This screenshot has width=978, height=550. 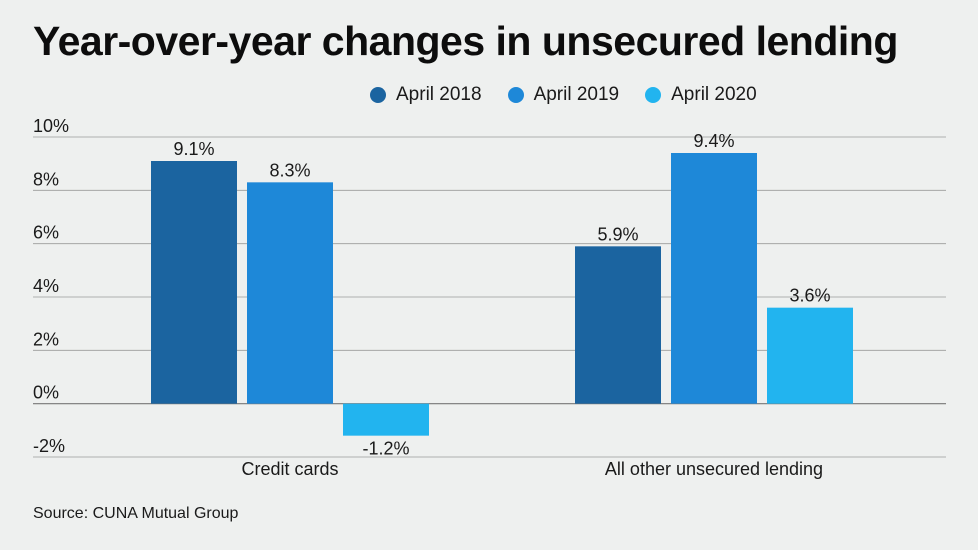 I want to click on x-category-label: Credit cards, so click(x=289, y=469).